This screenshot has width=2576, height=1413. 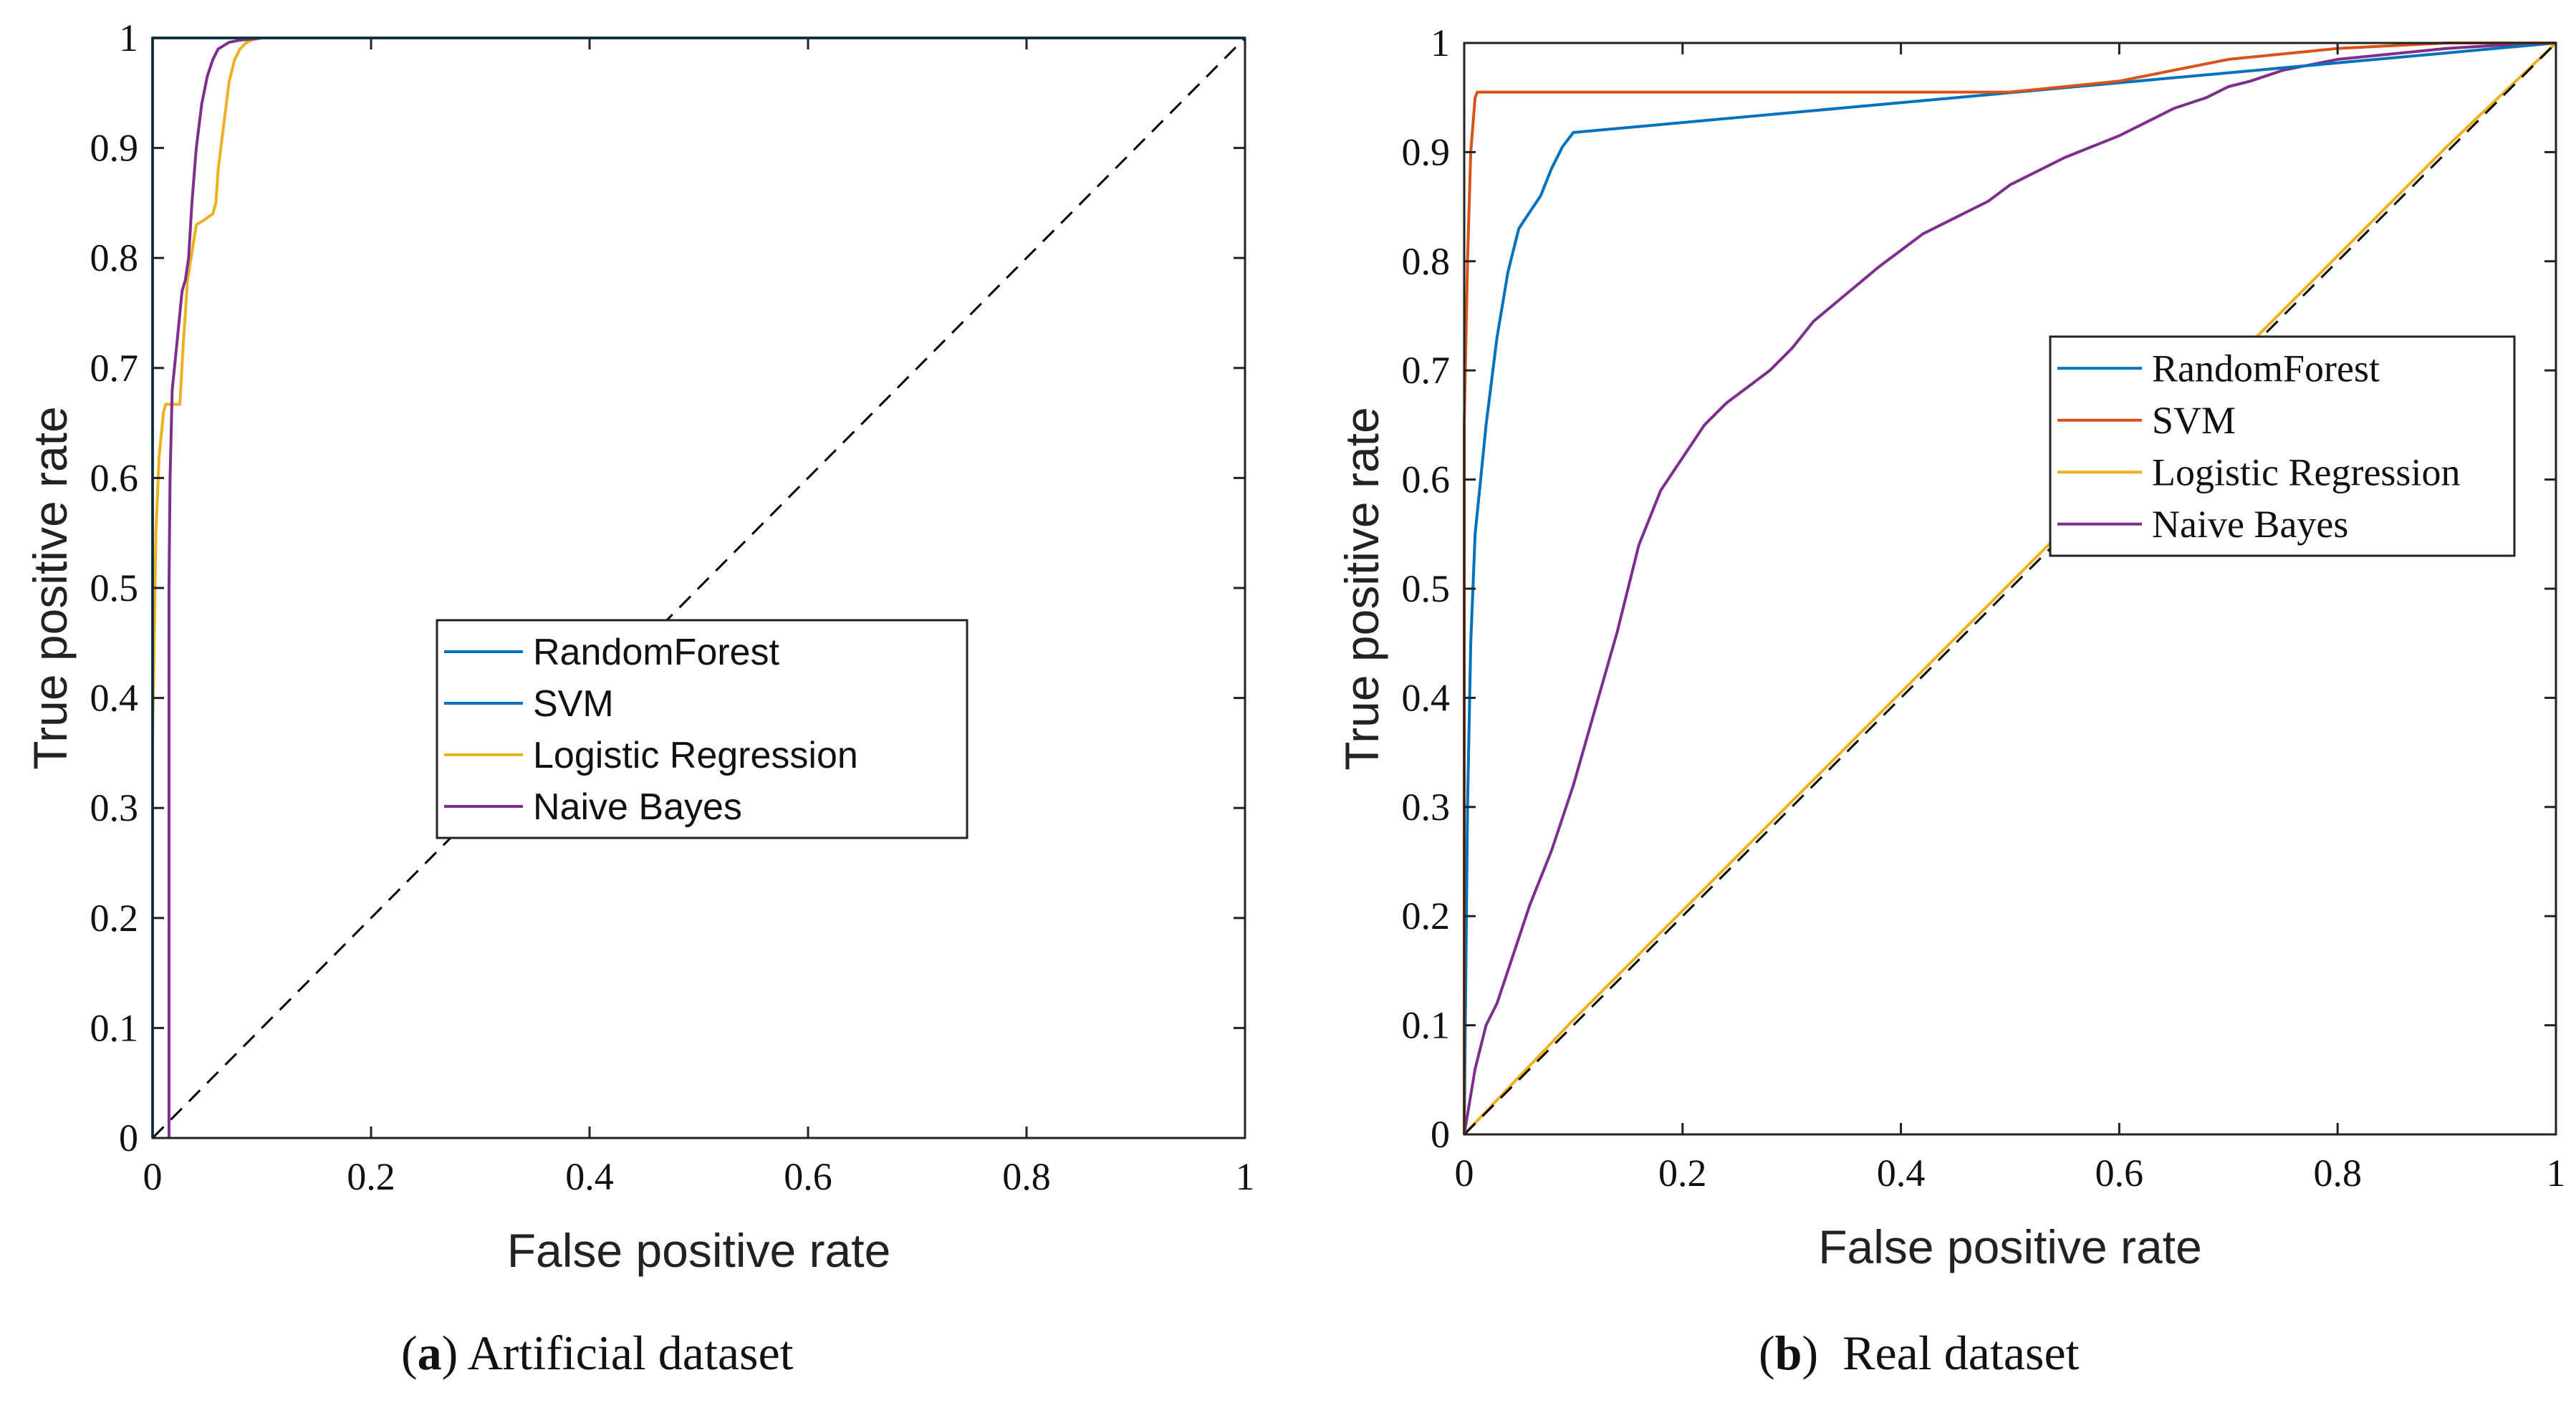 I want to click on caption-a-text: Artificial dataset, so click(x=631, y=1353).